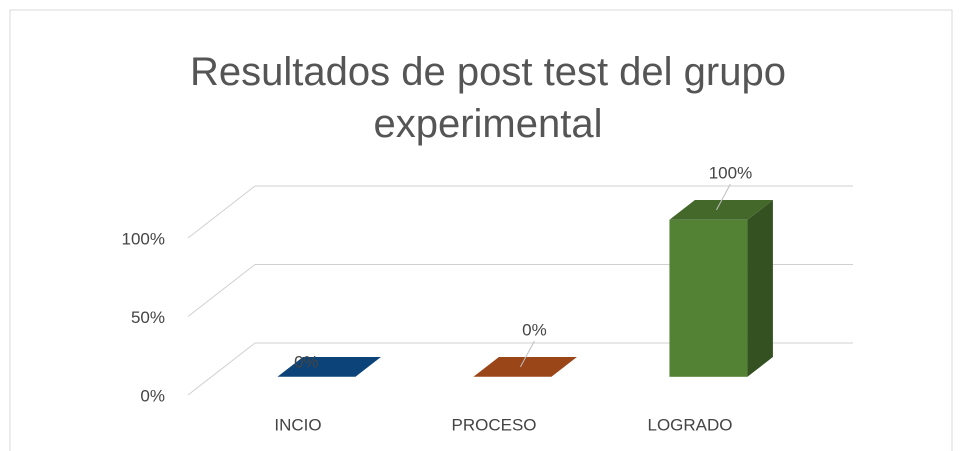  Describe the element at coordinates (152, 395) in the screenshot. I see `y-tick-label: 0%` at that location.